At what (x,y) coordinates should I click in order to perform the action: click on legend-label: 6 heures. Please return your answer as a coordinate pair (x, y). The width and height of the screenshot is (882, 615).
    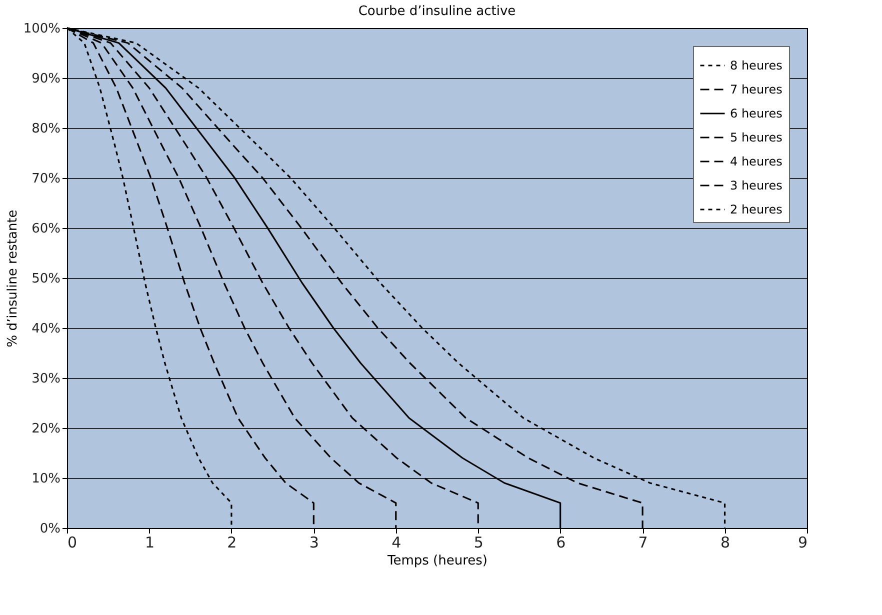
    Looking at the image, I should click on (756, 113).